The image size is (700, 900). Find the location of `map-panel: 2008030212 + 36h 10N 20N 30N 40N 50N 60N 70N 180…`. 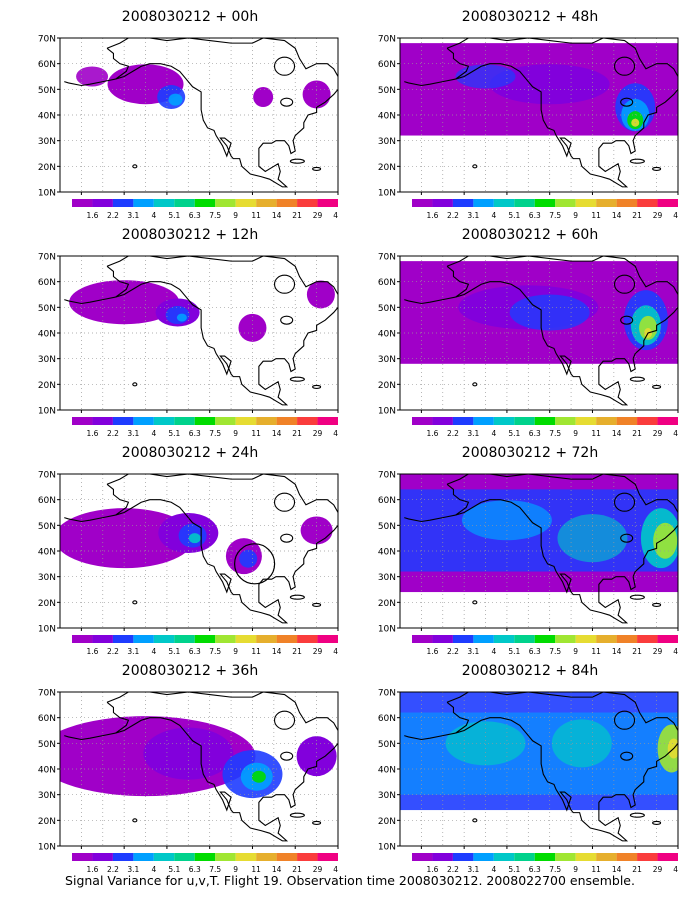

map-panel: 2008030212 + 36h 10N 20N 30N 40N 50N 60N 70N 180… is located at coordinates (190, 767).